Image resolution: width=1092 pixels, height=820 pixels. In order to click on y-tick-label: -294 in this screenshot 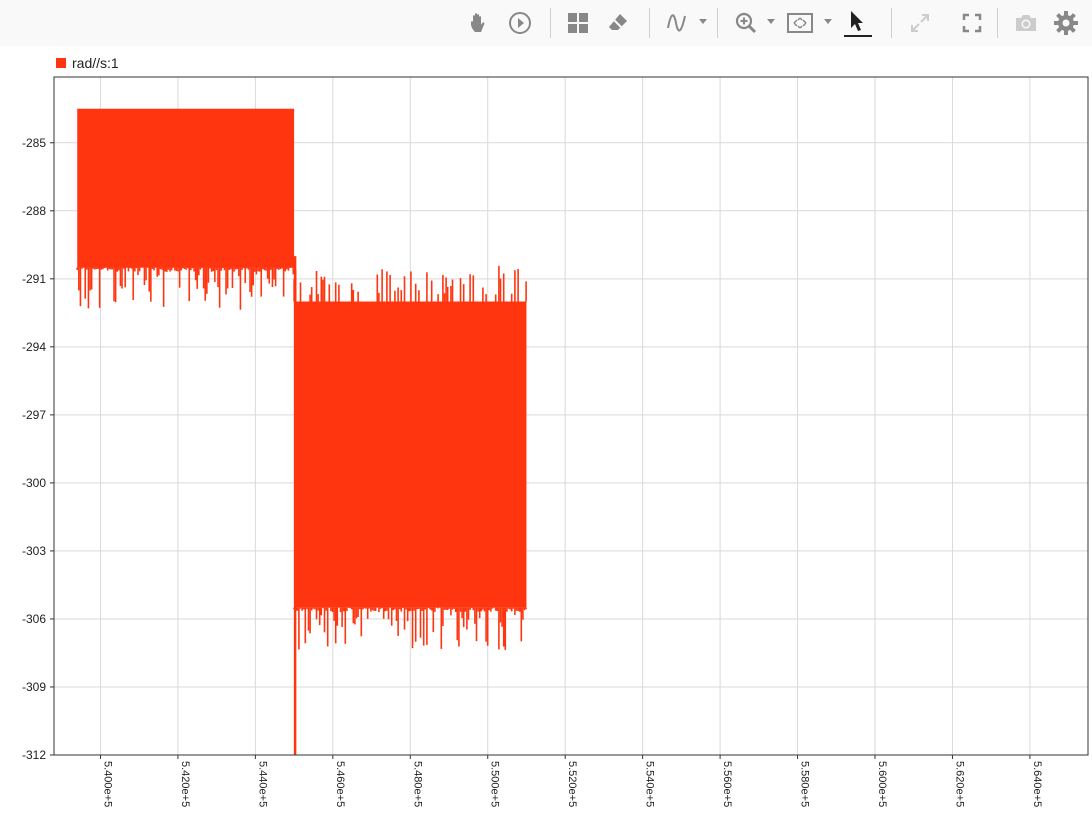, I will do `click(34, 347)`.